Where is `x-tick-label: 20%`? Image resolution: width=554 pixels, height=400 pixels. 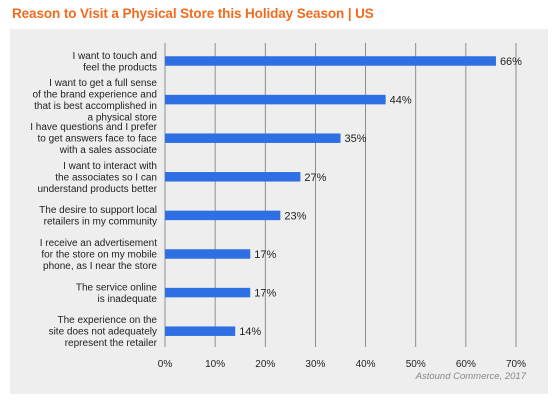
x-tick-label: 20% is located at coordinates (265, 364).